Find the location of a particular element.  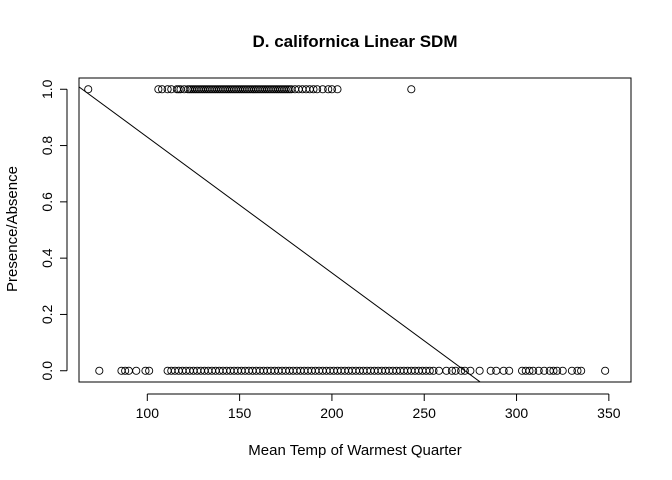

x-tick-label: 250 is located at coordinates (425, 413).